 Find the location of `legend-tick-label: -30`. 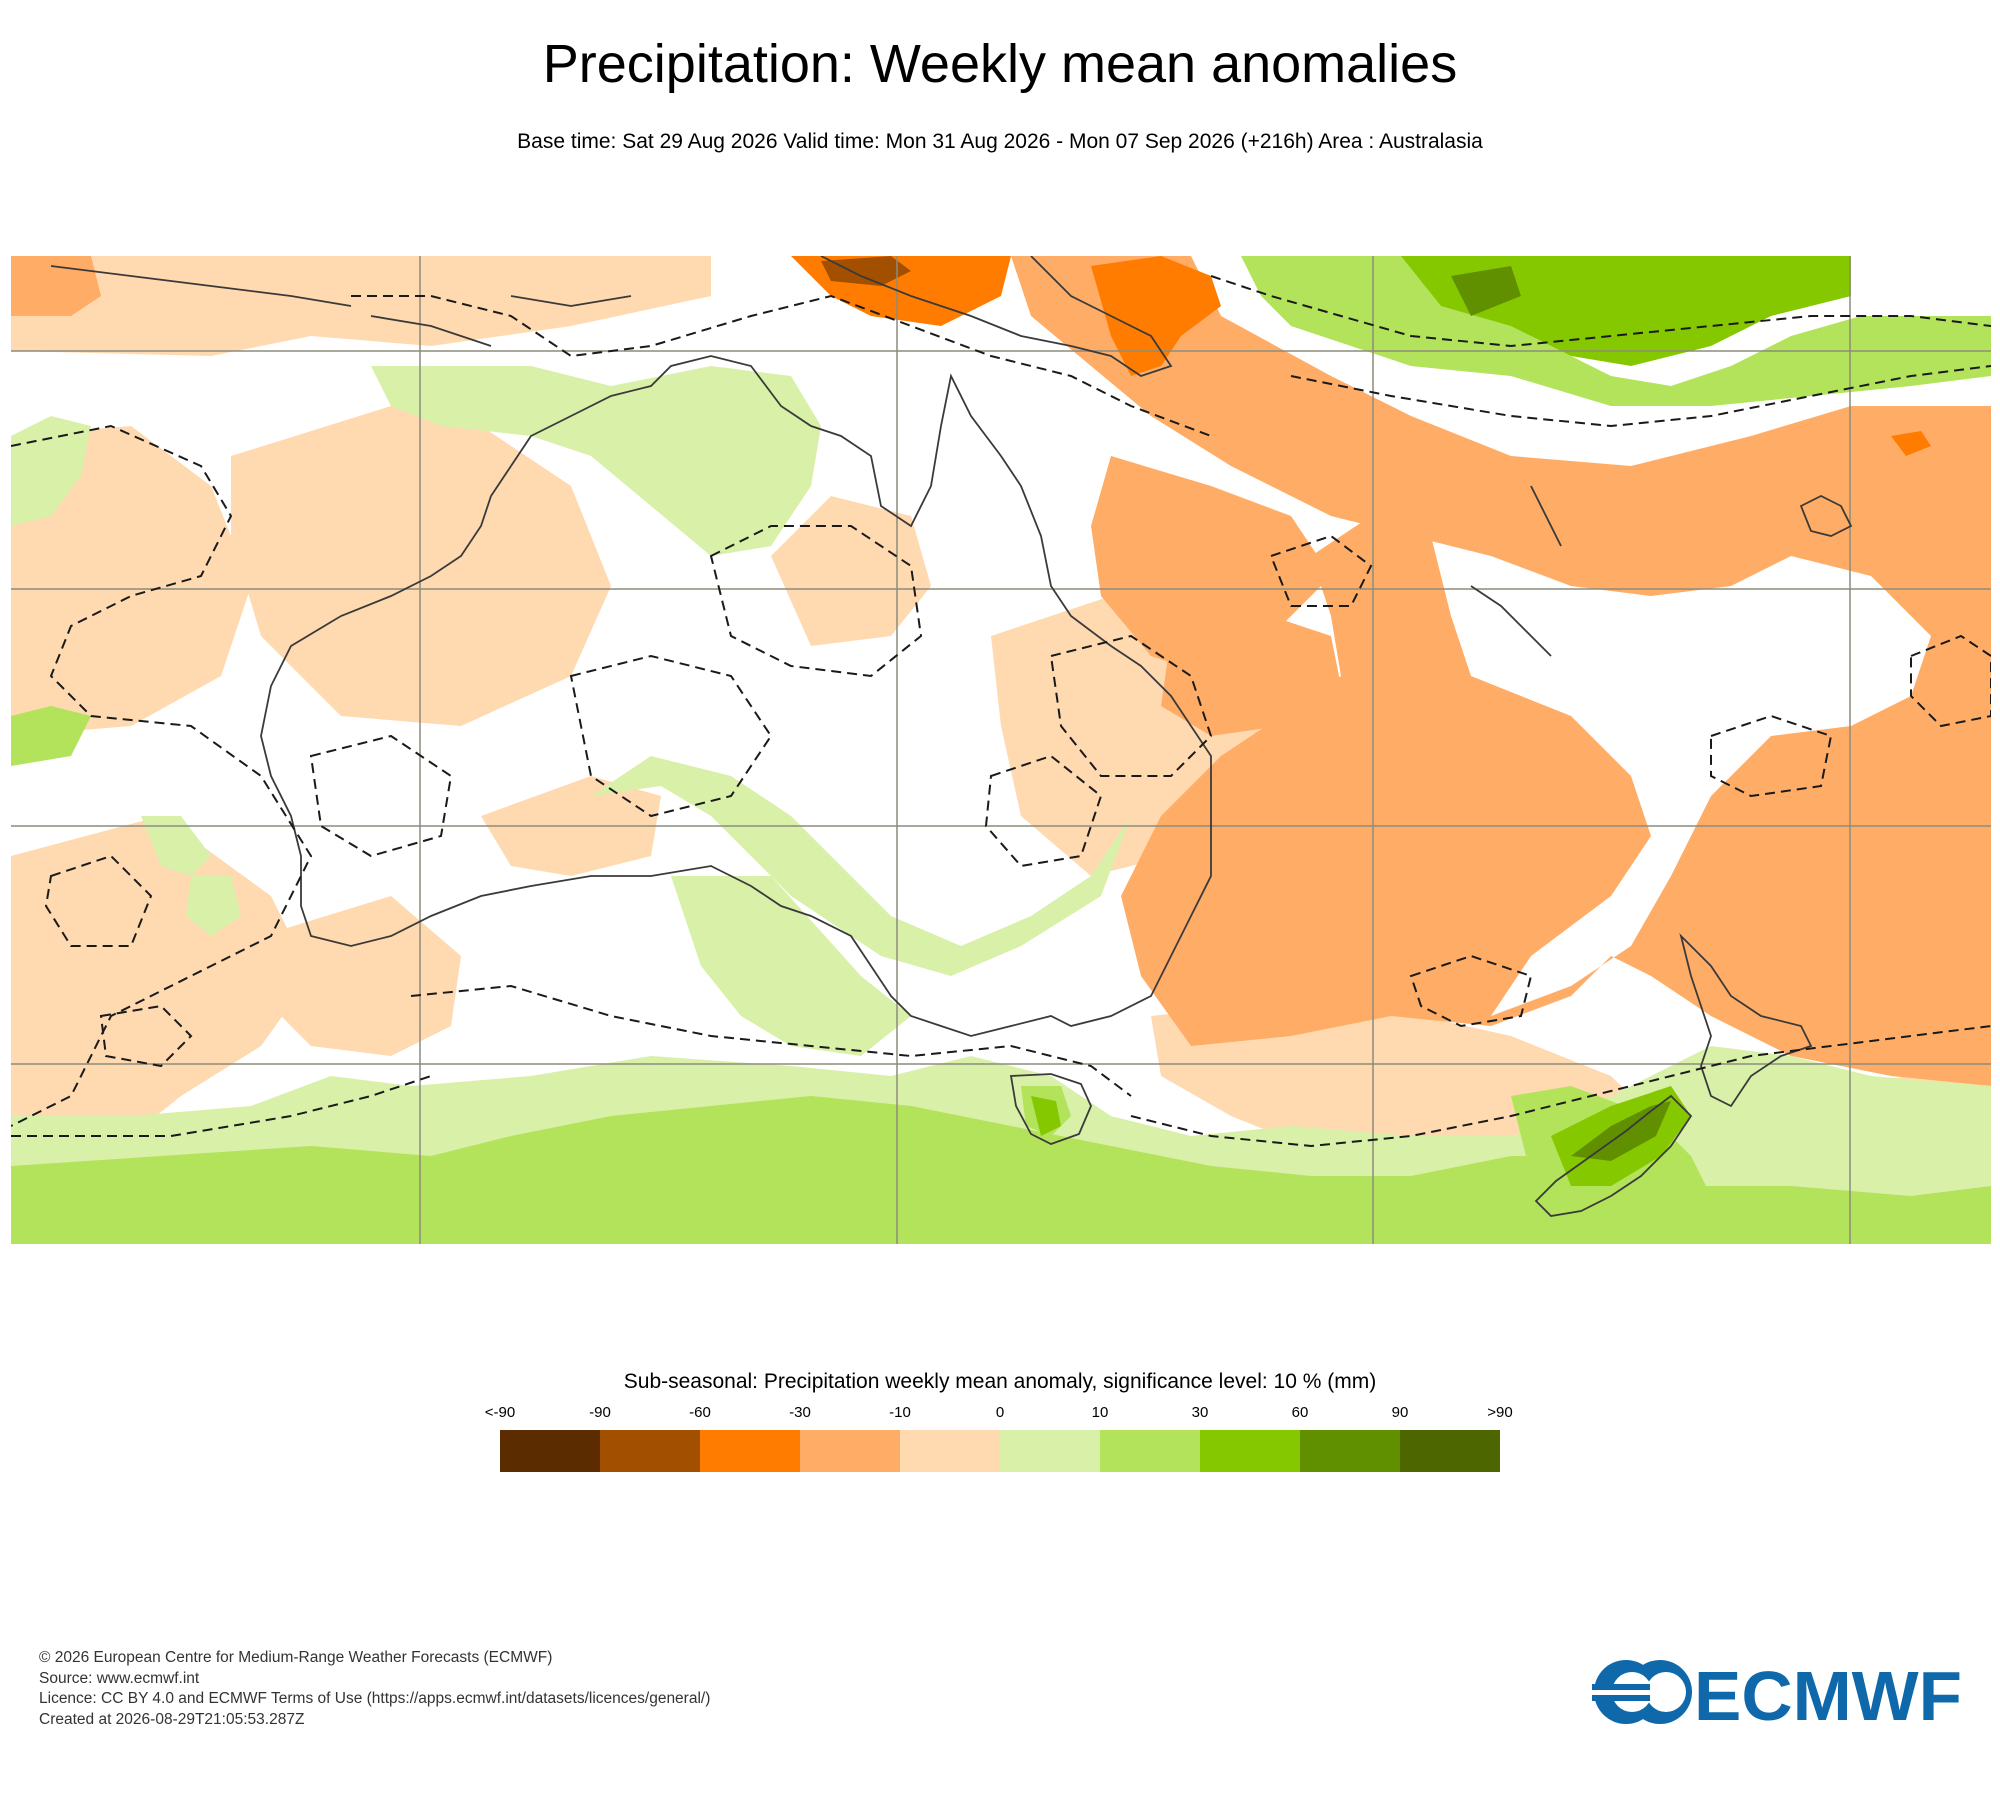

legend-tick-label: -30 is located at coordinates (800, 1412).